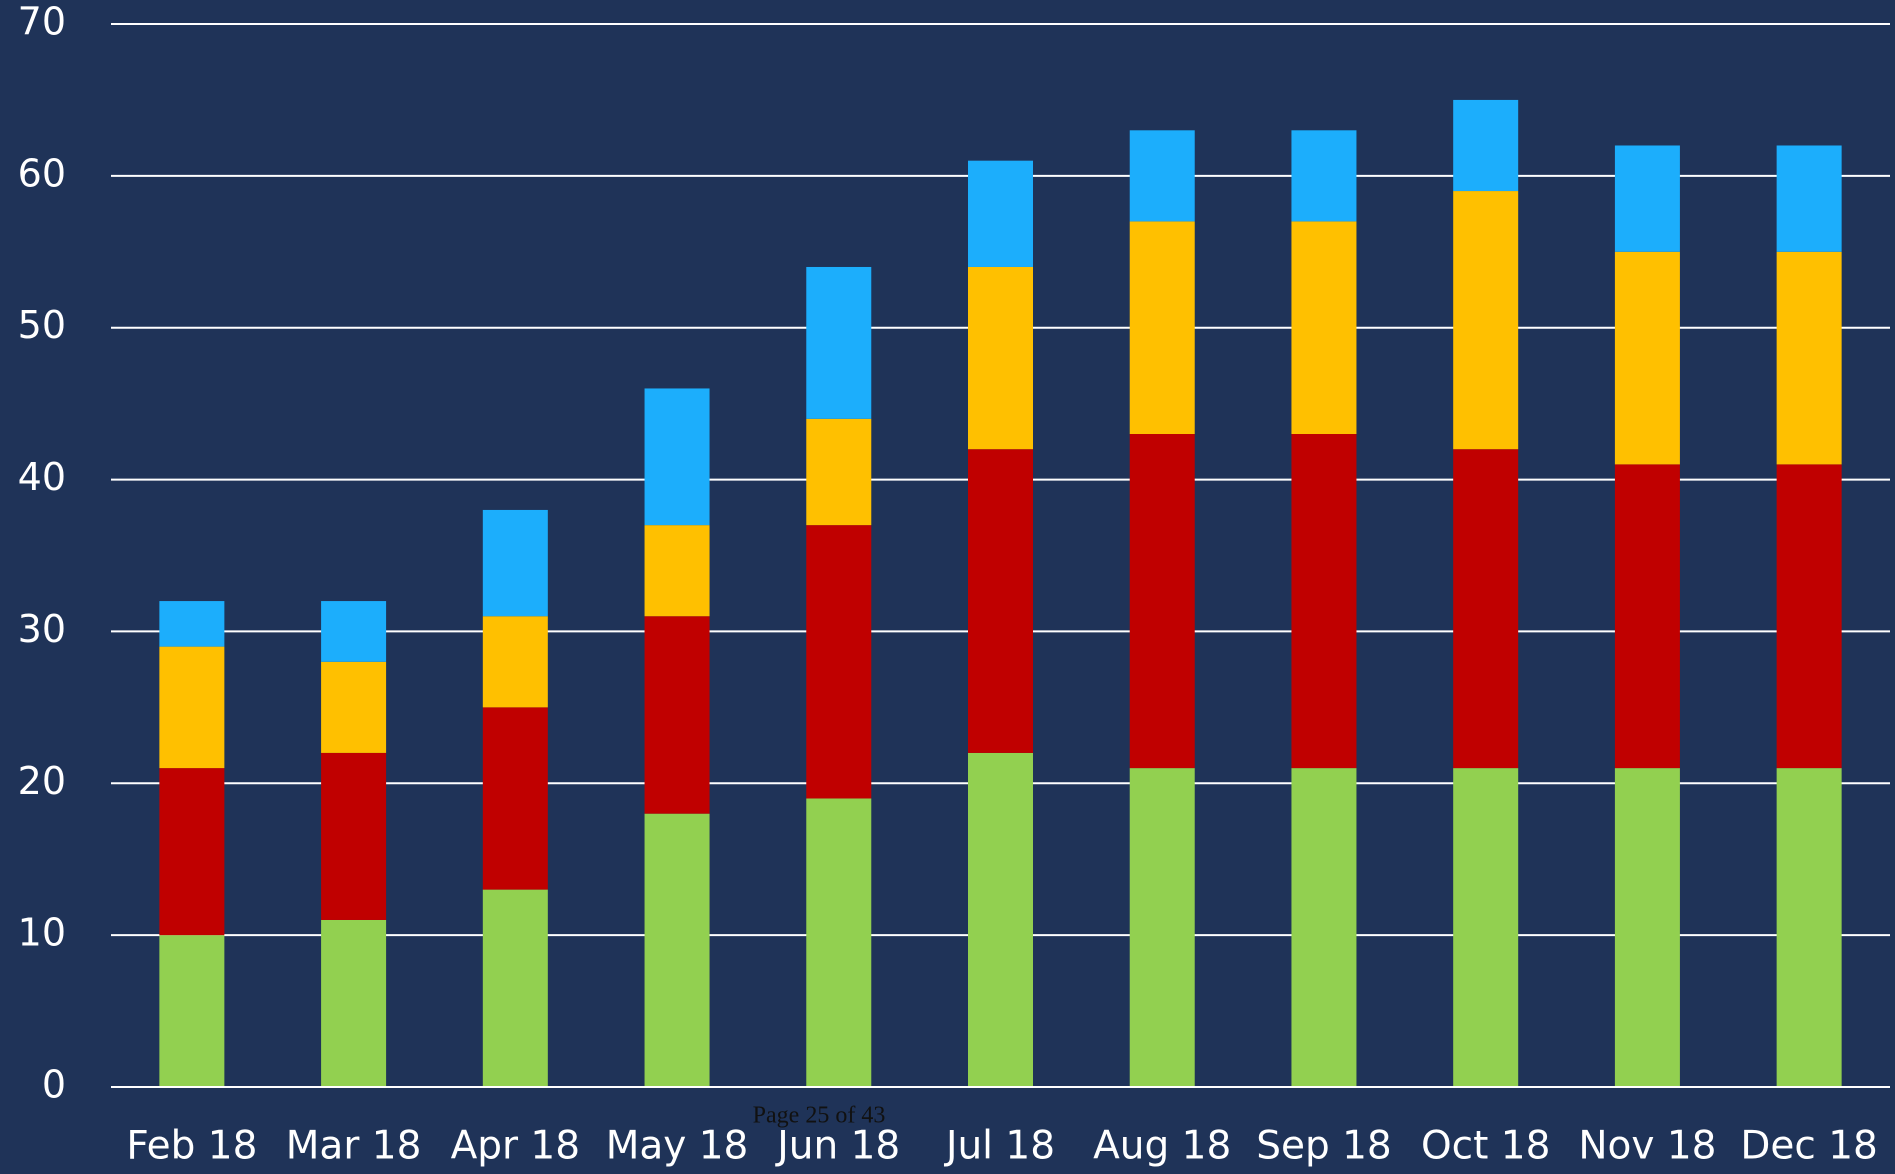 This screenshot has width=1895, height=1174. I want to click on y-tick-label: 10, so click(42, 933).